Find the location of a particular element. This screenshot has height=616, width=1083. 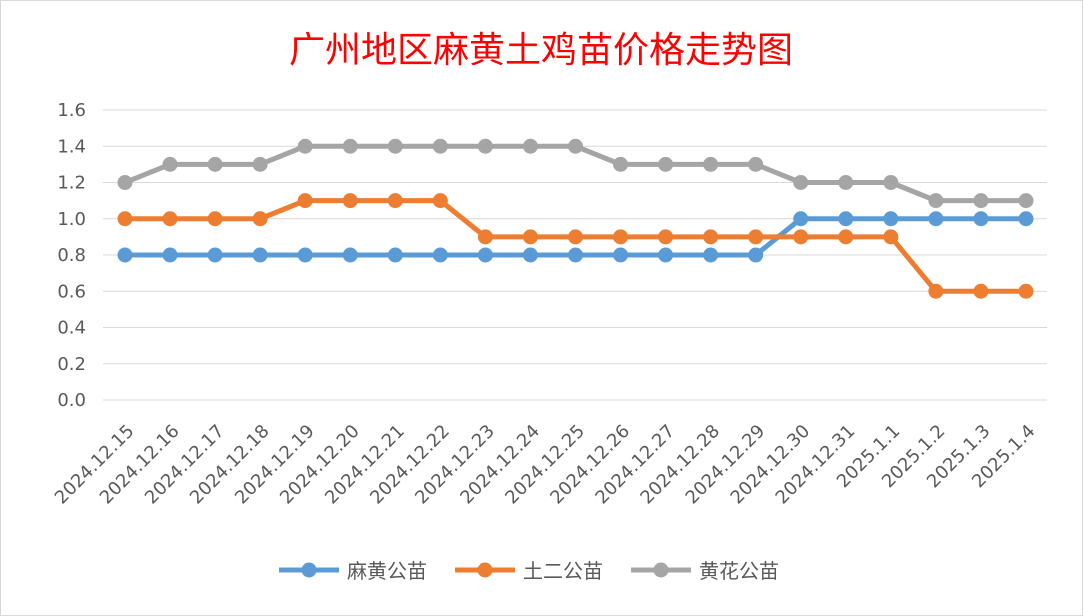

legend-item: 土二公苗 is located at coordinates (529, 571).